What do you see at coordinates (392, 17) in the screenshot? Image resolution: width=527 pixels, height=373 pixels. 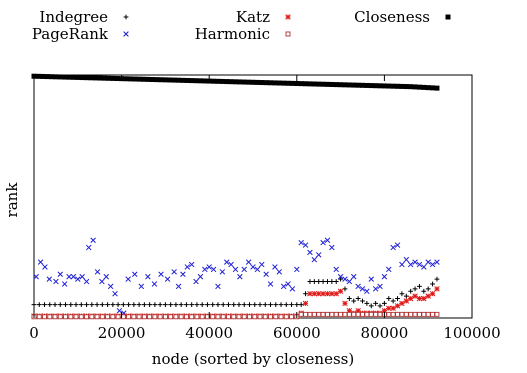 I see `legend-label-closeness: Closeness` at bounding box center [392, 17].